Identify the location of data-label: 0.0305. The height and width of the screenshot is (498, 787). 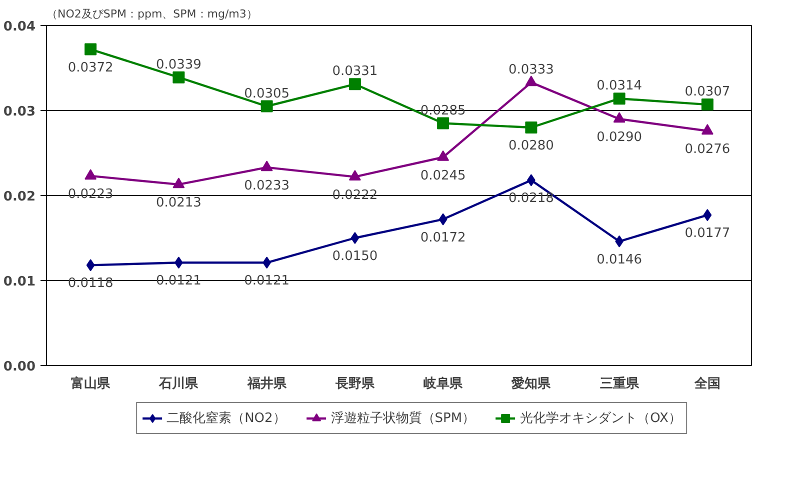
(267, 94).